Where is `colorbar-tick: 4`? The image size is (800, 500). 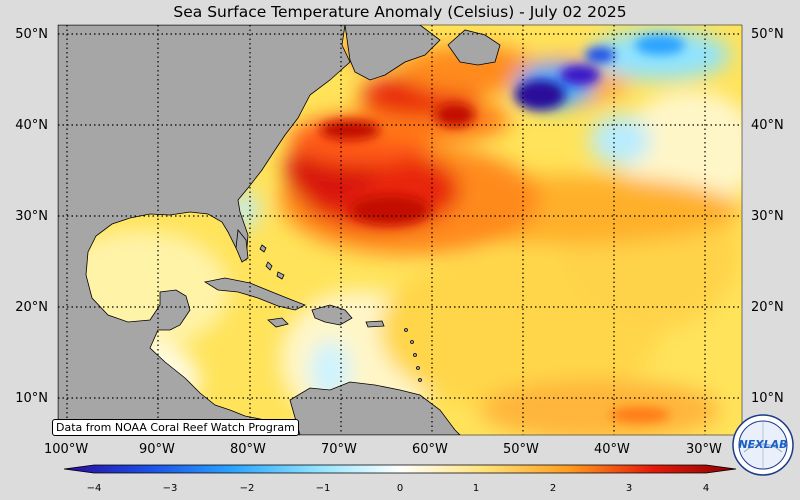 colorbar-tick: 4 is located at coordinates (706, 488).